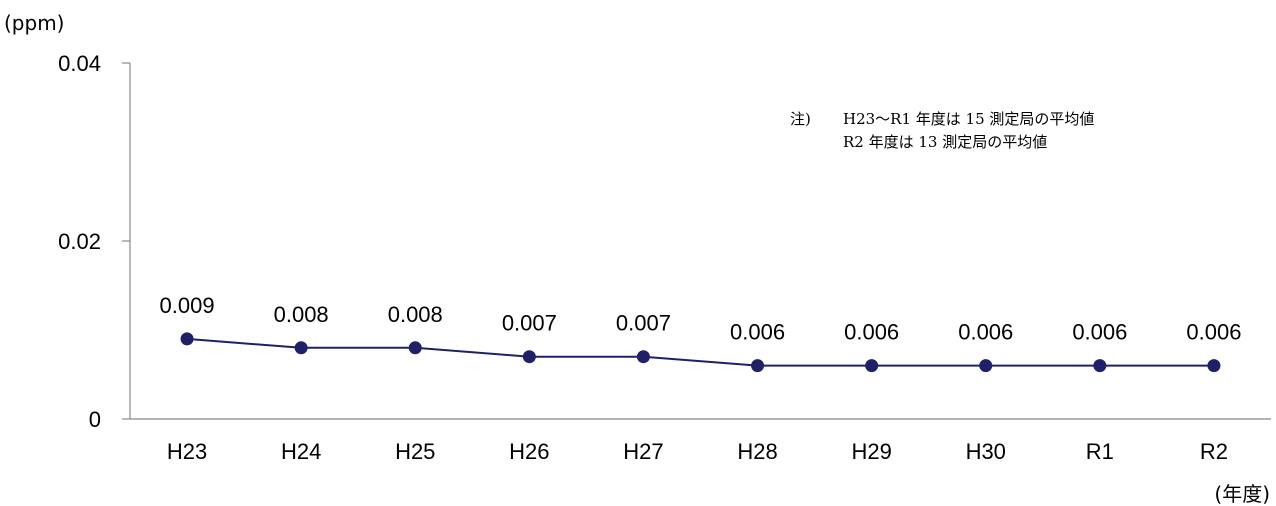 The width and height of the screenshot is (1276, 506). Describe the element at coordinates (79, 63) in the screenshot. I see `y-tick-label: 0.04` at that location.